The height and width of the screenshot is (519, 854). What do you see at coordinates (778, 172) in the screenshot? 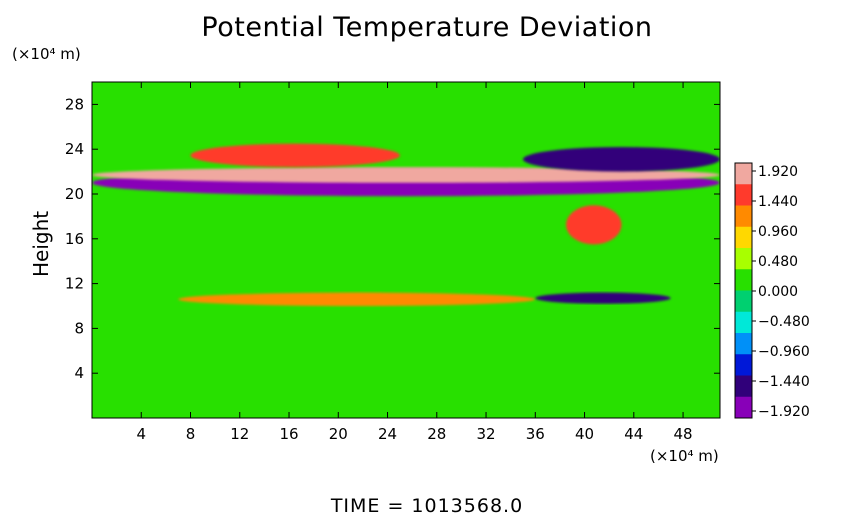
I see `colorbar-label: 1.920` at bounding box center [778, 172].